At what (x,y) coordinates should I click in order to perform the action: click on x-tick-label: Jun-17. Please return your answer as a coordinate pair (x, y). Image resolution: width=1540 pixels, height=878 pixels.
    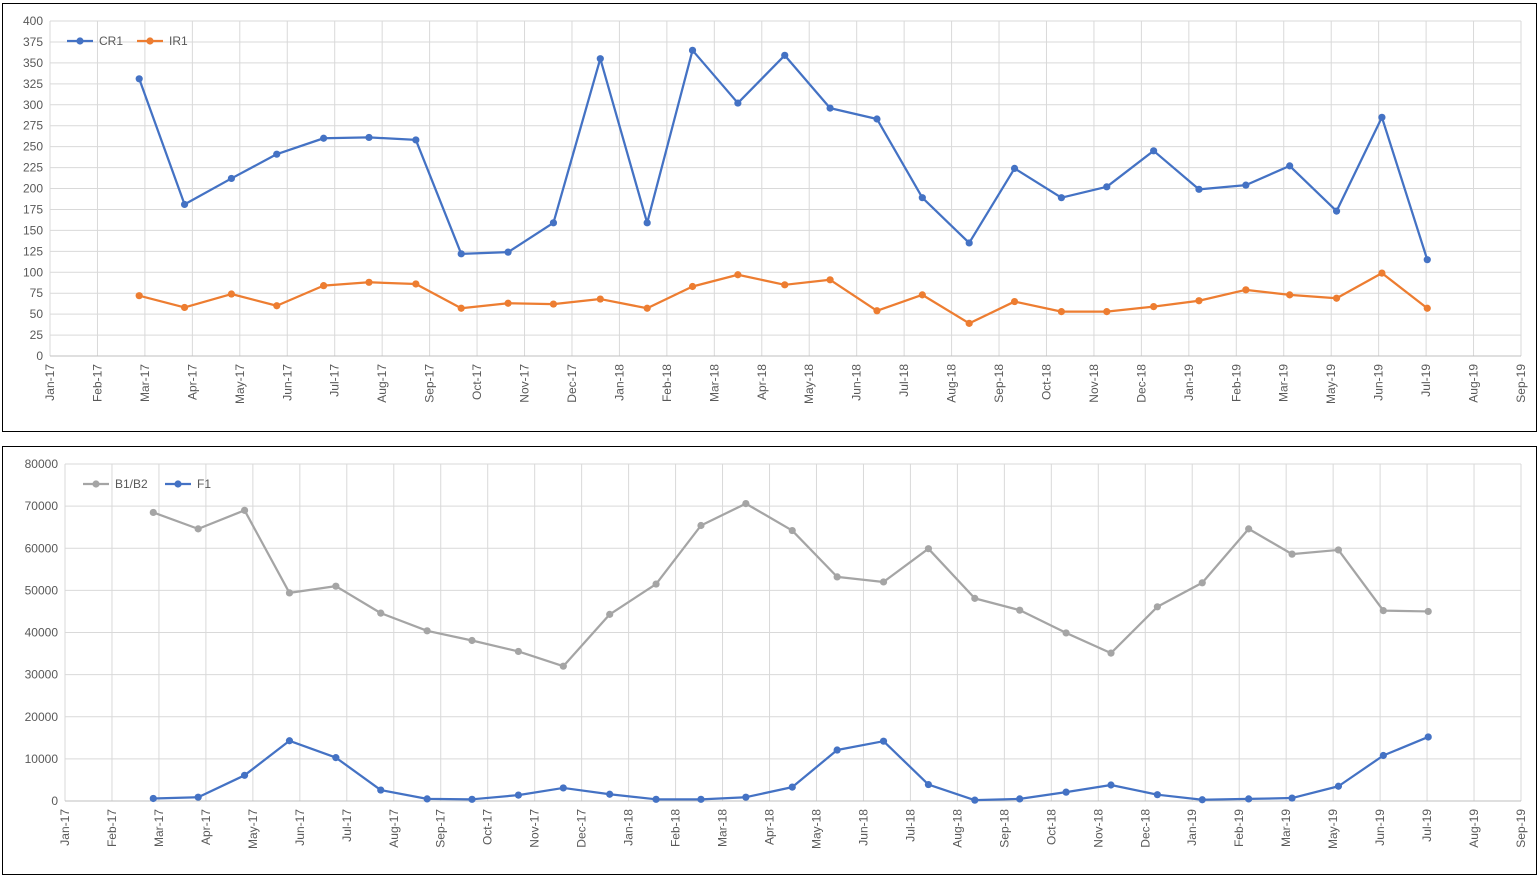
    Looking at the image, I should click on (300, 827).